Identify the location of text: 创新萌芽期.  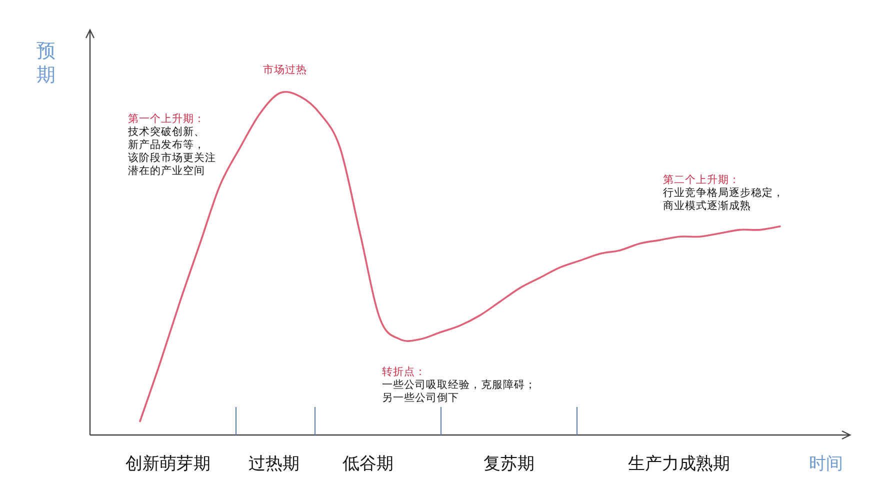
(168, 464).